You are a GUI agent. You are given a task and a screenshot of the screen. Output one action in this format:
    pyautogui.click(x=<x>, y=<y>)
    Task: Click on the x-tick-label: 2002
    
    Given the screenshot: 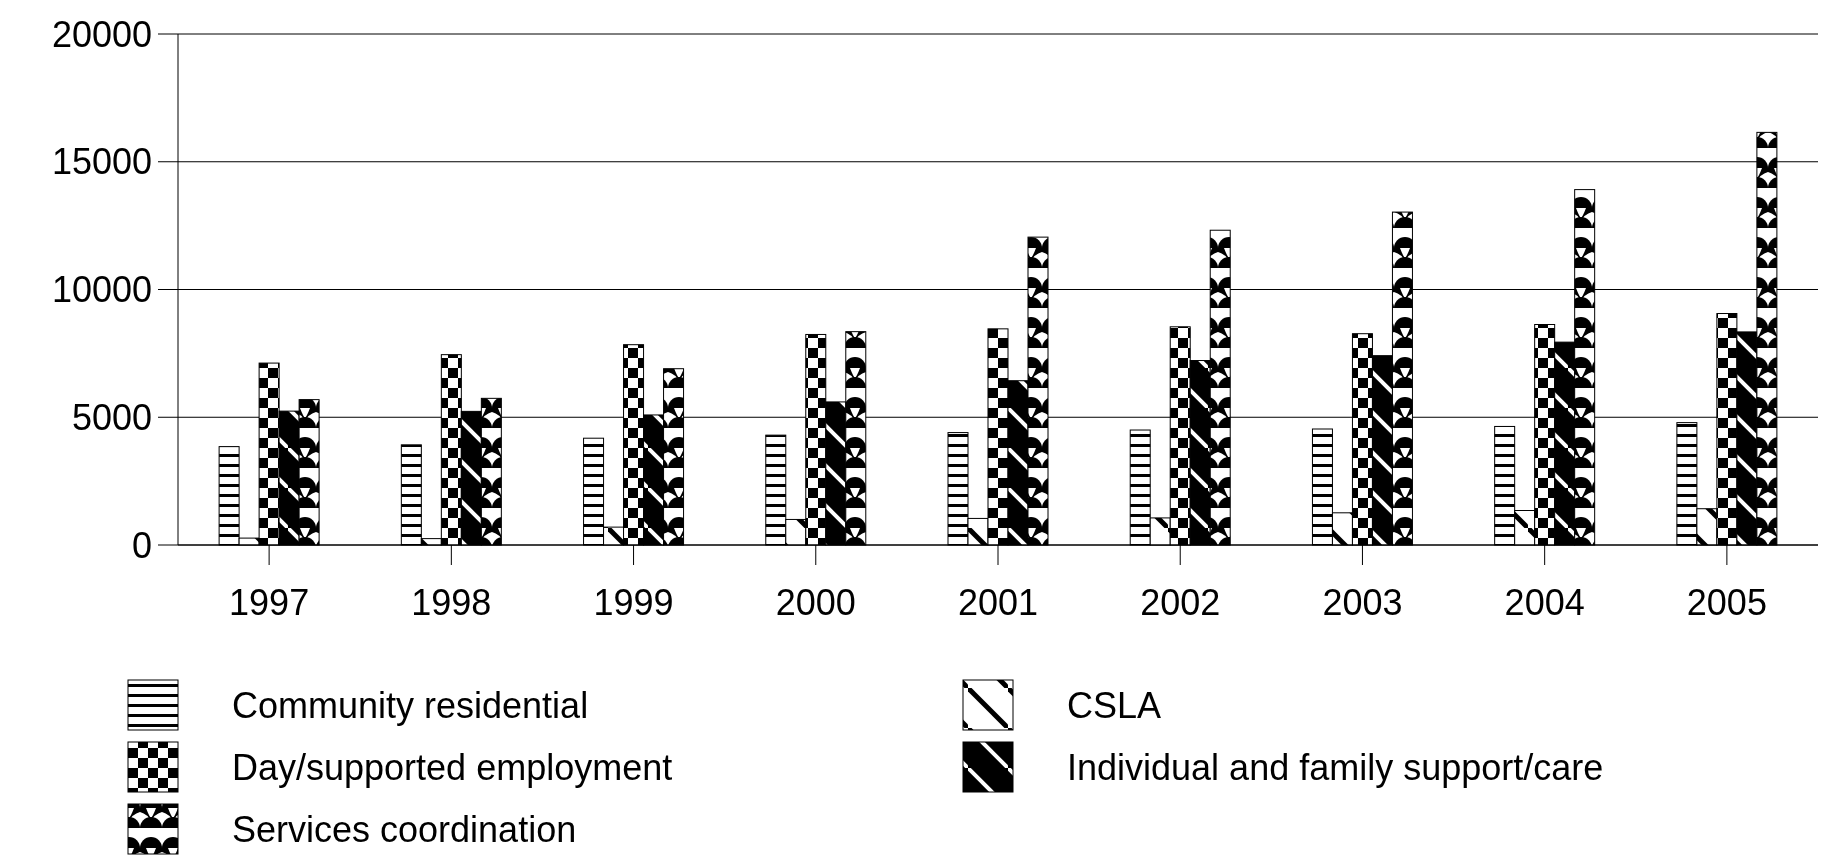 What is the action you would take?
    pyautogui.click(x=1180, y=602)
    